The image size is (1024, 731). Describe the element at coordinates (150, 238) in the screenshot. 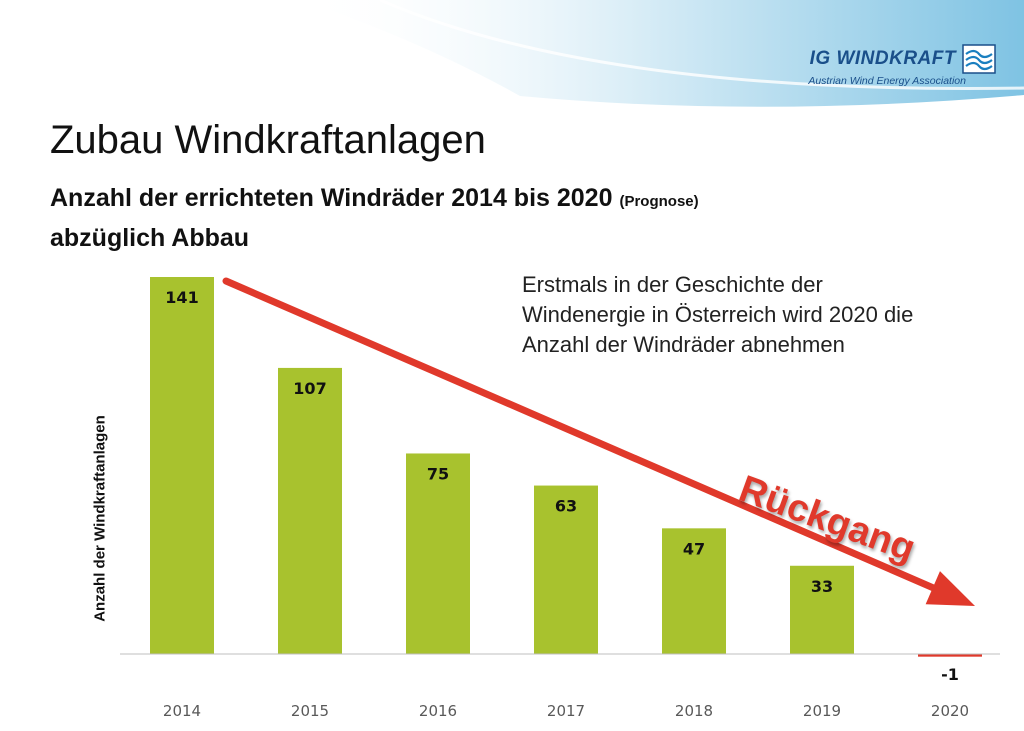

I see `subtitle-line2: abzüglich Abbau` at that location.